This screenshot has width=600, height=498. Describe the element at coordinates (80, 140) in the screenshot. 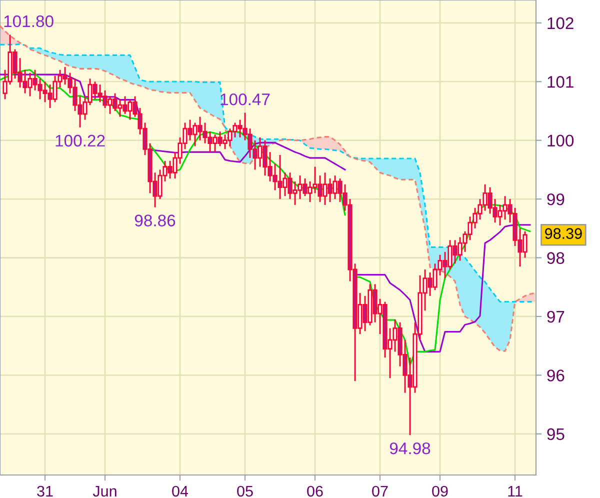

I see `annotation: 100.22` at that location.